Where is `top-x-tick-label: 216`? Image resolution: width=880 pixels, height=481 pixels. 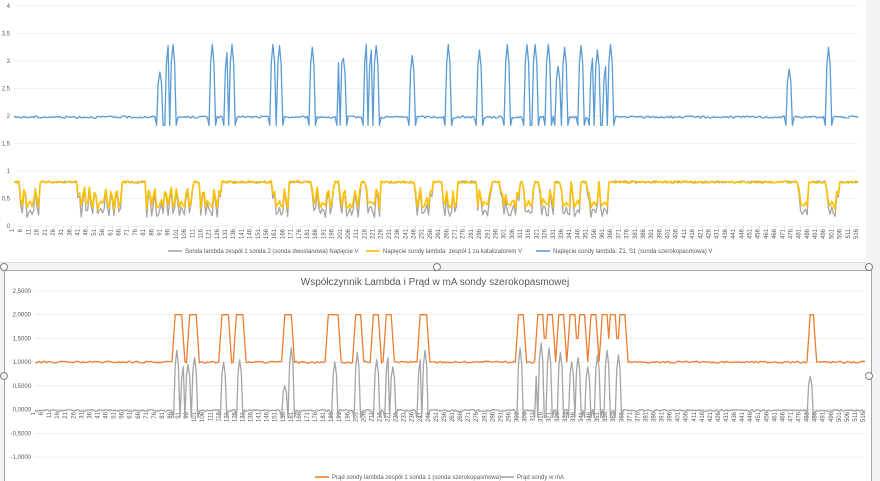 top-x-tick-label: 216 is located at coordinates (365, 233).